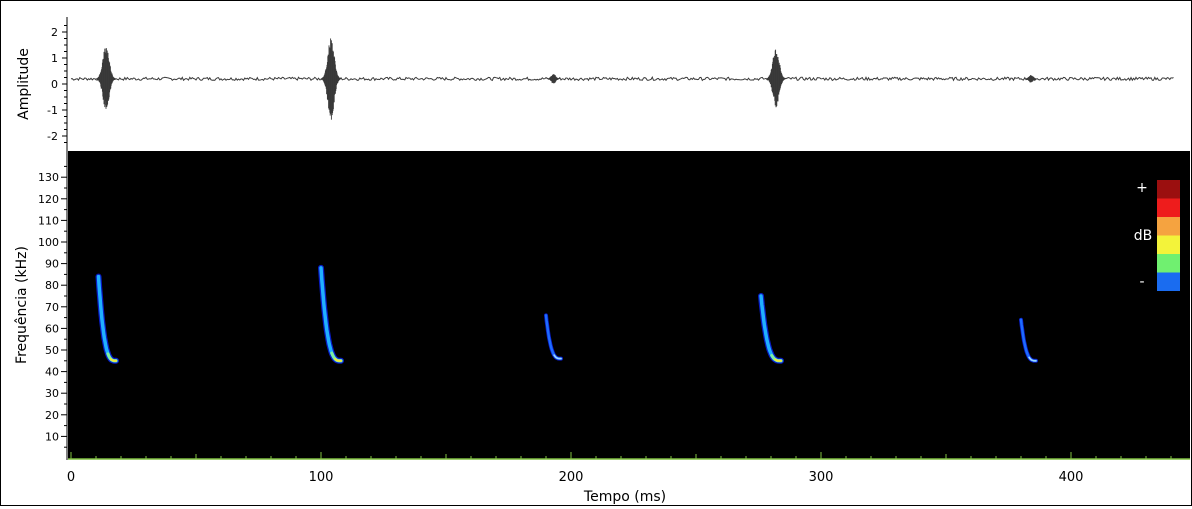  What do you see at coordinates (22, 305) in the screenshot?
I see `spectrogram-y-label: Frequência (kHz)` at bounding box center [22, 305].